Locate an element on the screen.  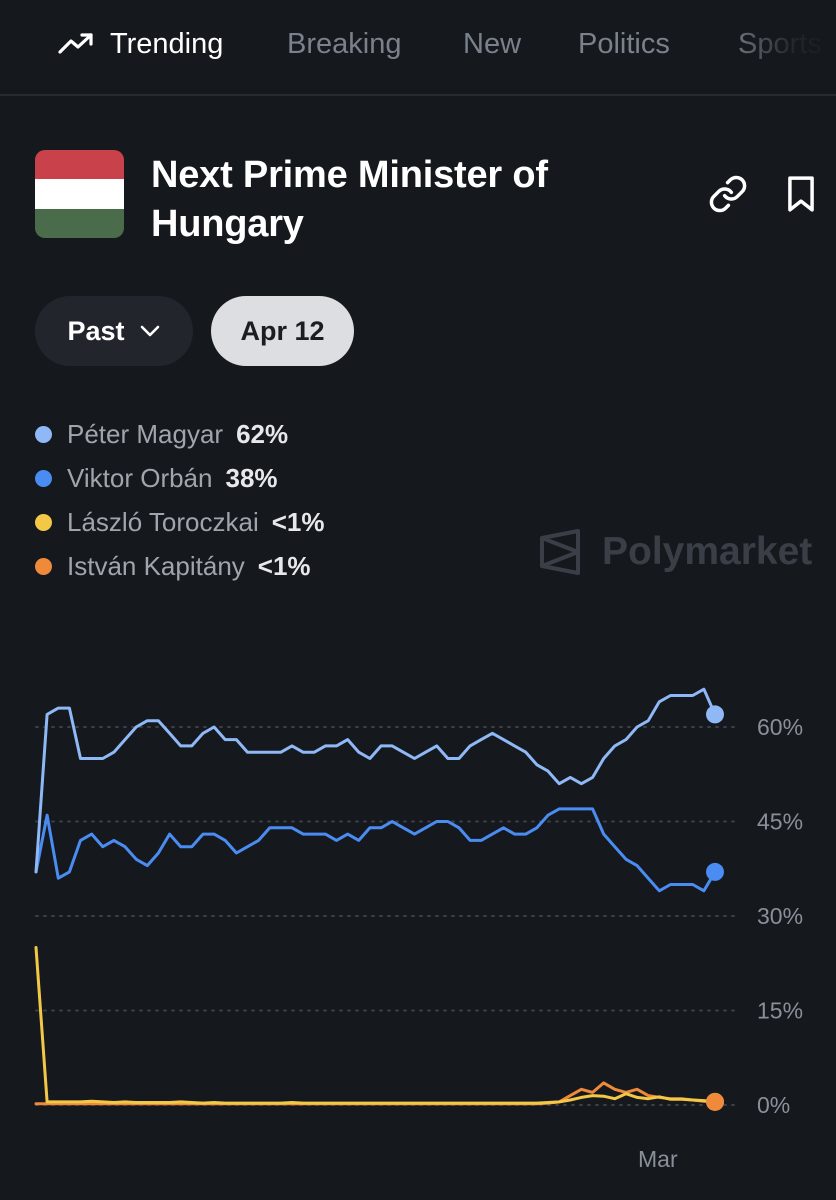
y-tick-label: 15% is located at coordinates (780, 1011).